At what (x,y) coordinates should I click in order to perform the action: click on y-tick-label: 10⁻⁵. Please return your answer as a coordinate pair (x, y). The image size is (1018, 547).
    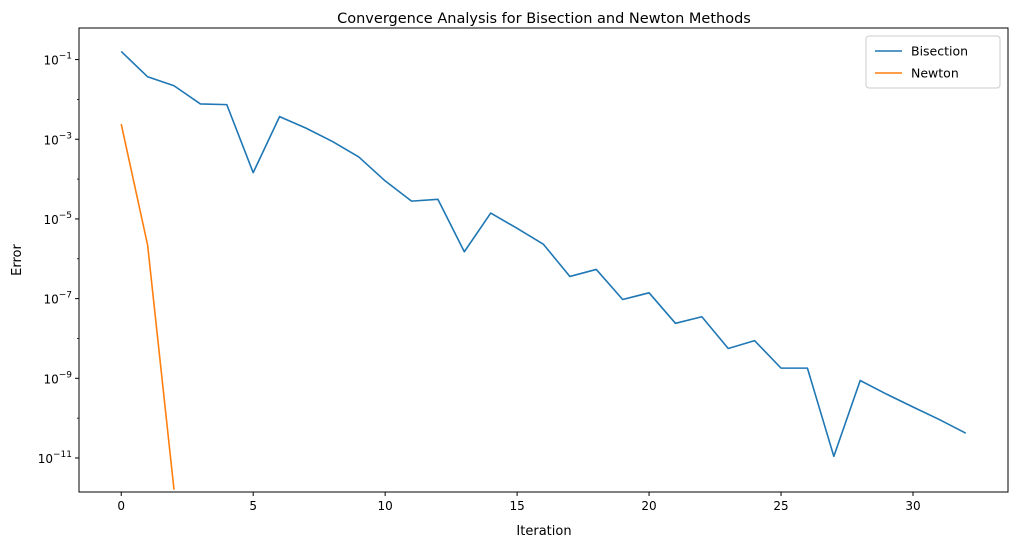
    Looking at the image, I should click on (57, 219).